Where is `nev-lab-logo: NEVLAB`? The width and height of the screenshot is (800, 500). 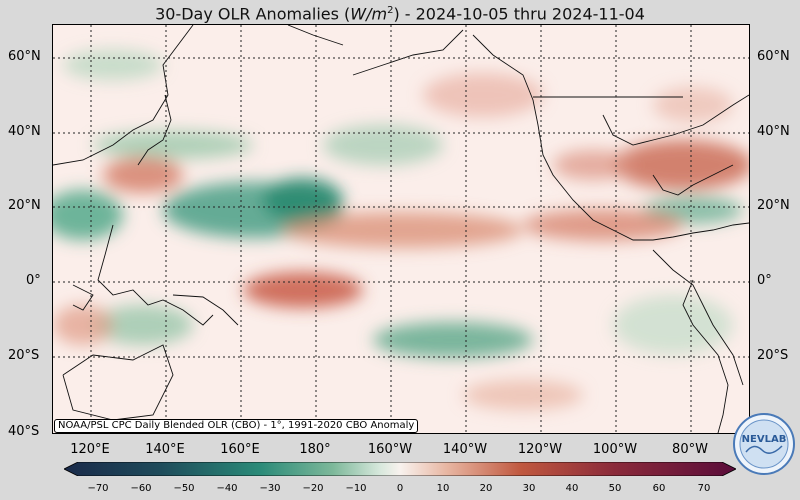 nev-lab-logo: NEVLAB is located at coordinates (764, 444).